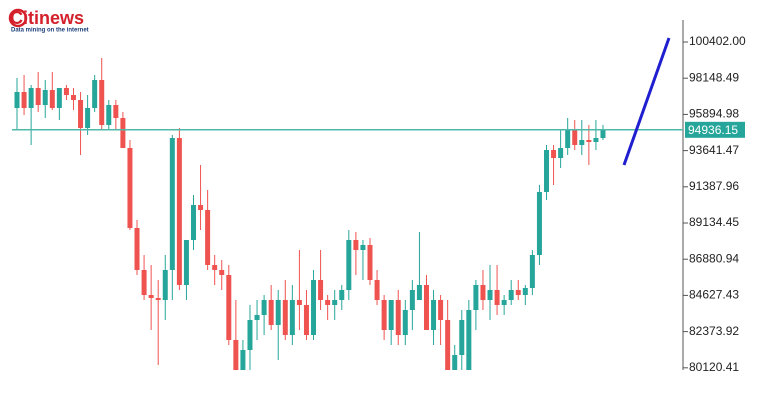 This screenshot has height=420, width=763. Describe the element at coordinates (714, 331) in the screenshot. I see `y-tick-label: 82373.92` at that location.